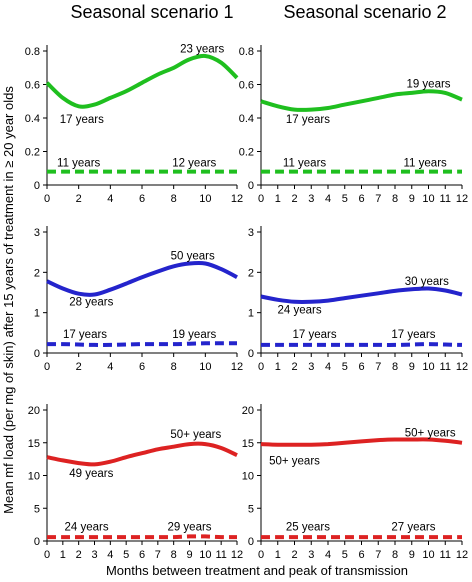  Describe the element at coordinates (248, 477) in the screenshot. I see `y-tick-label: 10` at that location.